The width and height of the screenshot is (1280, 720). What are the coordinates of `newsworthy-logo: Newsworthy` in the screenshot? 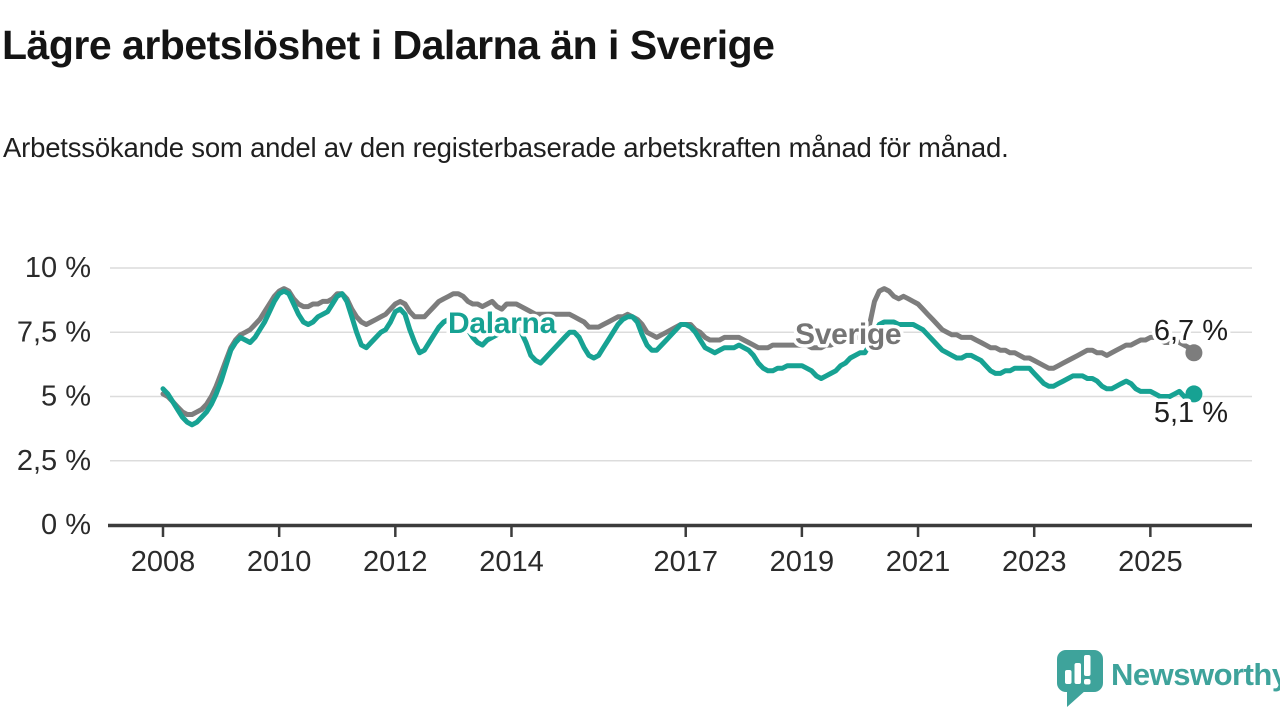 It's located at (1168, 678).